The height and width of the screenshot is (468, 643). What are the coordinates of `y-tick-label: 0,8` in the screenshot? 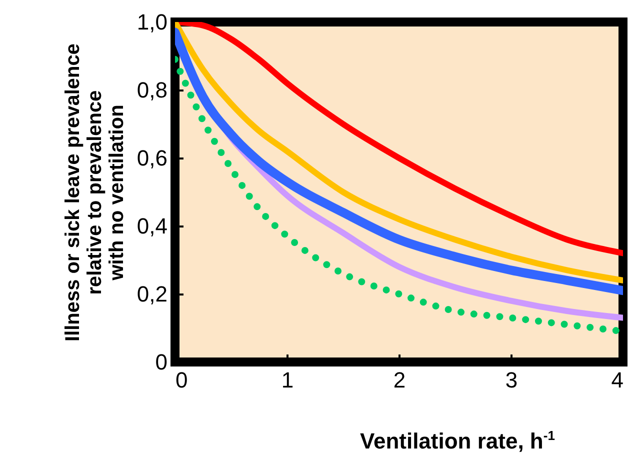 It's located at (152, 90).